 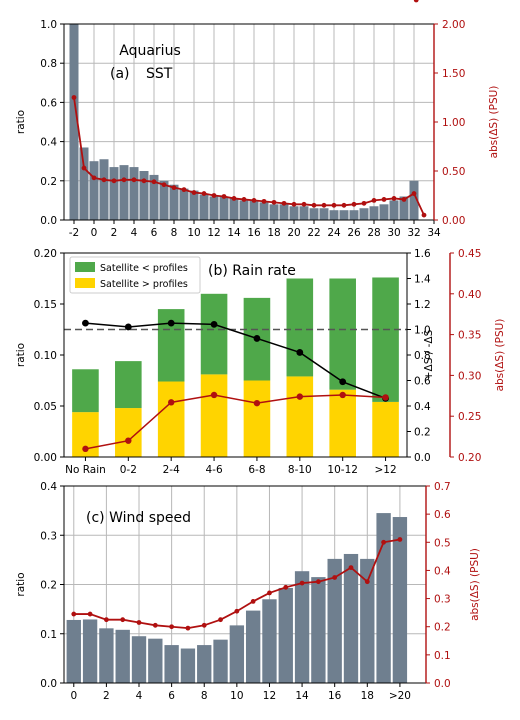 What do you see at coordinates (235, 361) in the screenshot?
I see `ratio-line` at bounding box center [235, 361].